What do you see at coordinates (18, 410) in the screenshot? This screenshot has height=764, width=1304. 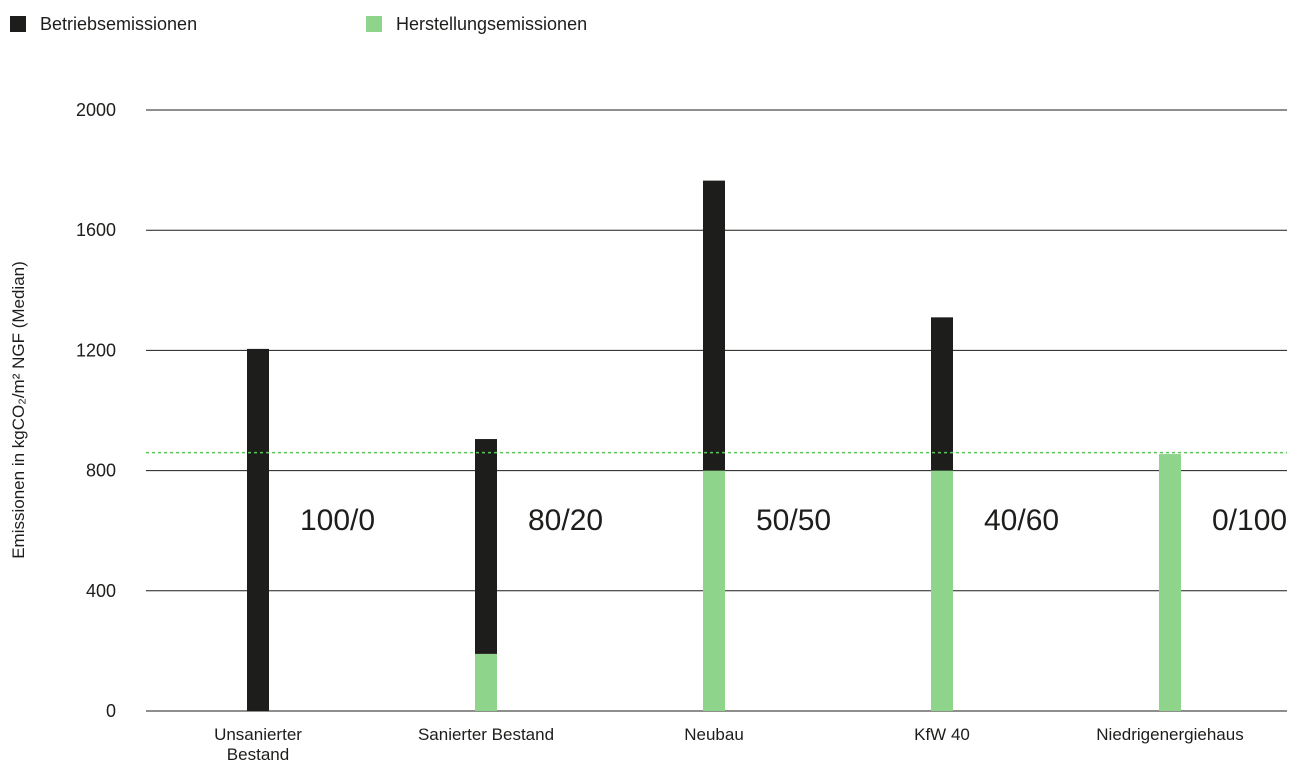 I see `y-axis-title: Emissionen in kgCO₂/m² NGF (Median)` at bounding box center [18, 410].